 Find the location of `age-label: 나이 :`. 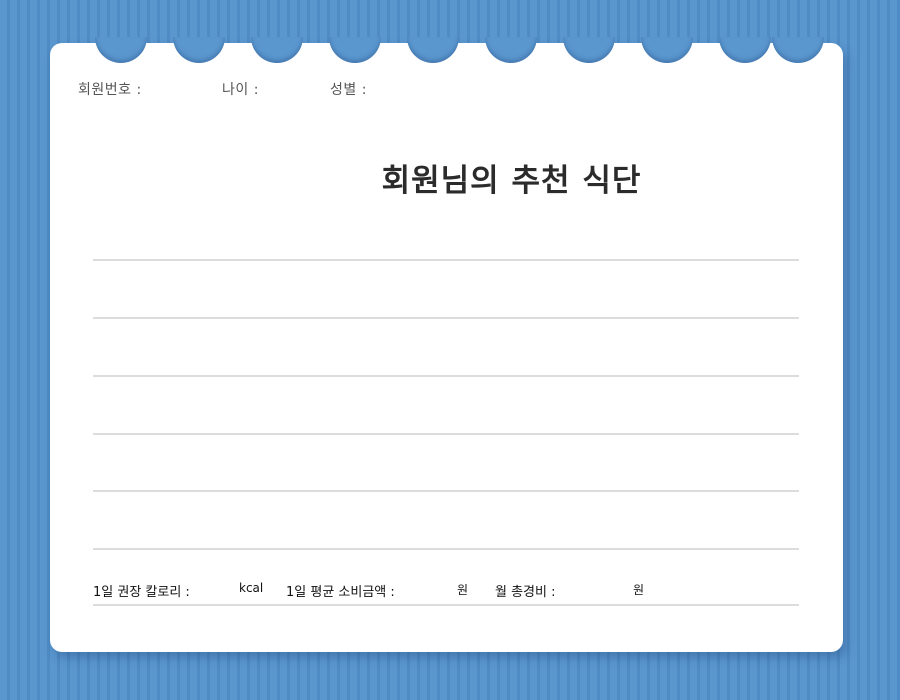

age-label: 나이 : is located at coordinates (240, 90).